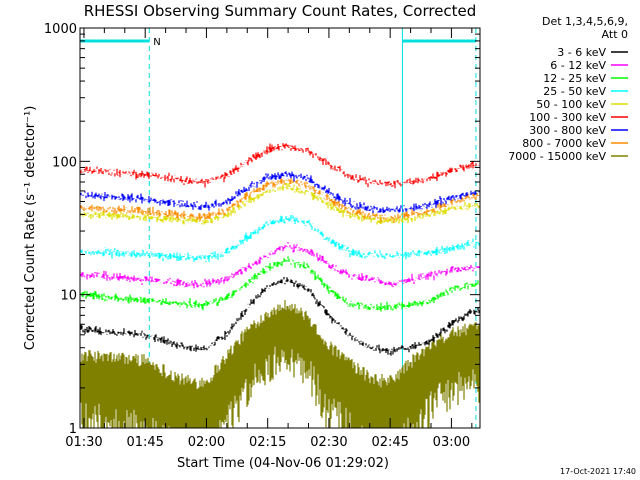  What do you see at coordinates (30, 228) in the screenshot?
I see `y-axis-label: Corrected Count Rate (s⁻¹ detector⁻¹)` at bounding box center [30, 228].